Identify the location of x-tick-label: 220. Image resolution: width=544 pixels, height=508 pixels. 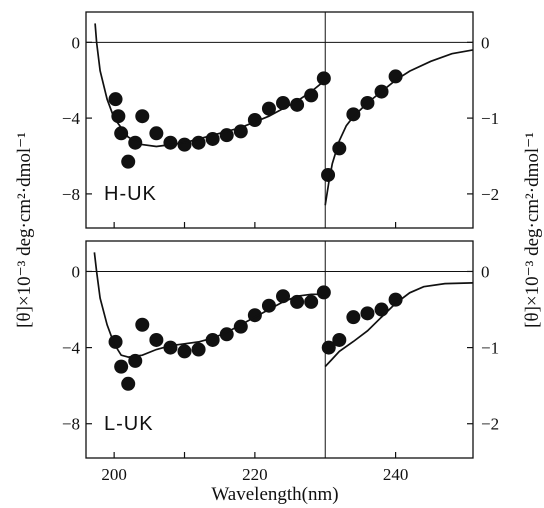
(255, 474).